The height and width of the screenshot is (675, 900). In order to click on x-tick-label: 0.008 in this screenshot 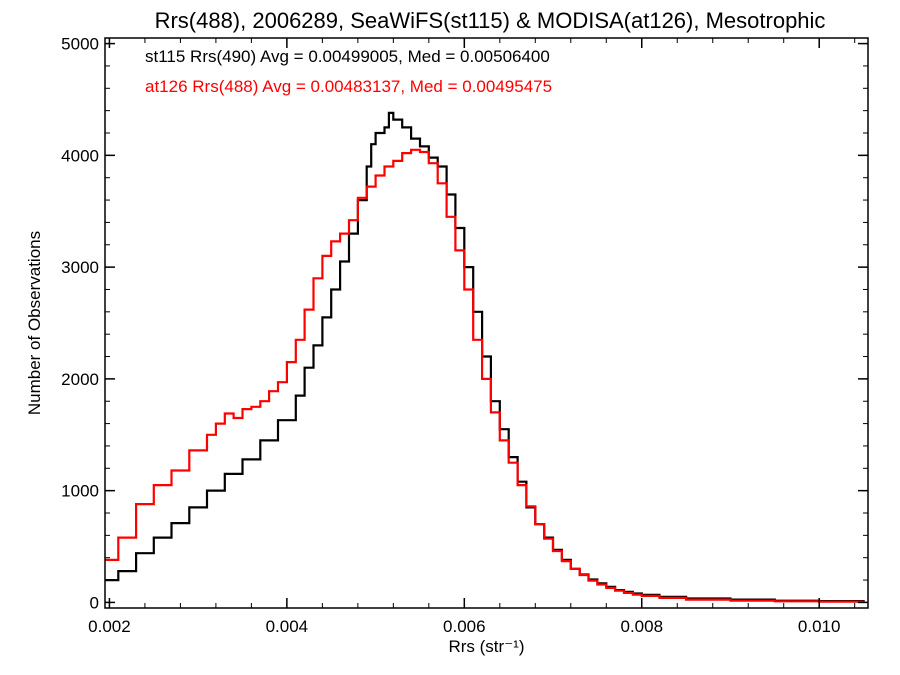, I will do `click(641, 626)`.